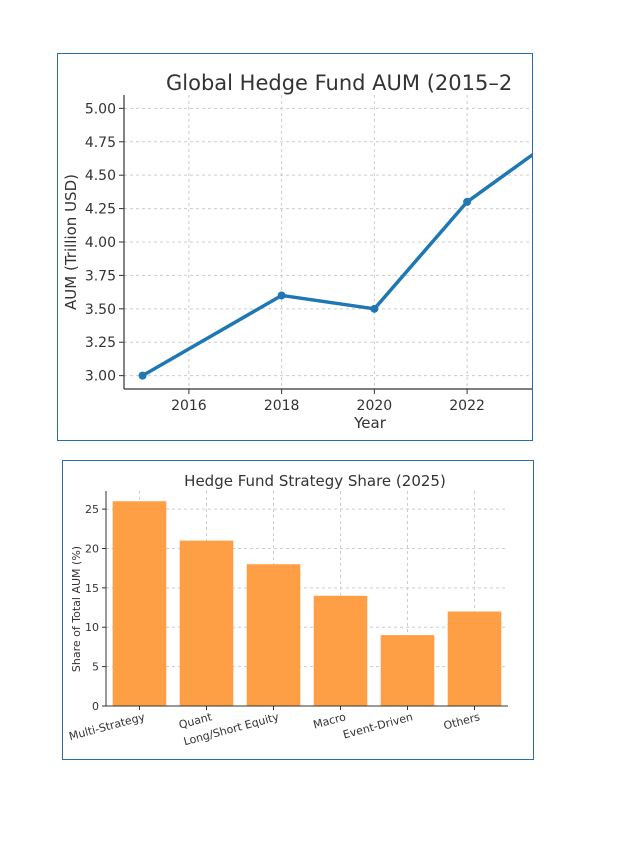  What do you see at coordinates (95, 706) in the screenshot?
I see `strategy-y-tick-label: 0` at bounding box center [95, 706].